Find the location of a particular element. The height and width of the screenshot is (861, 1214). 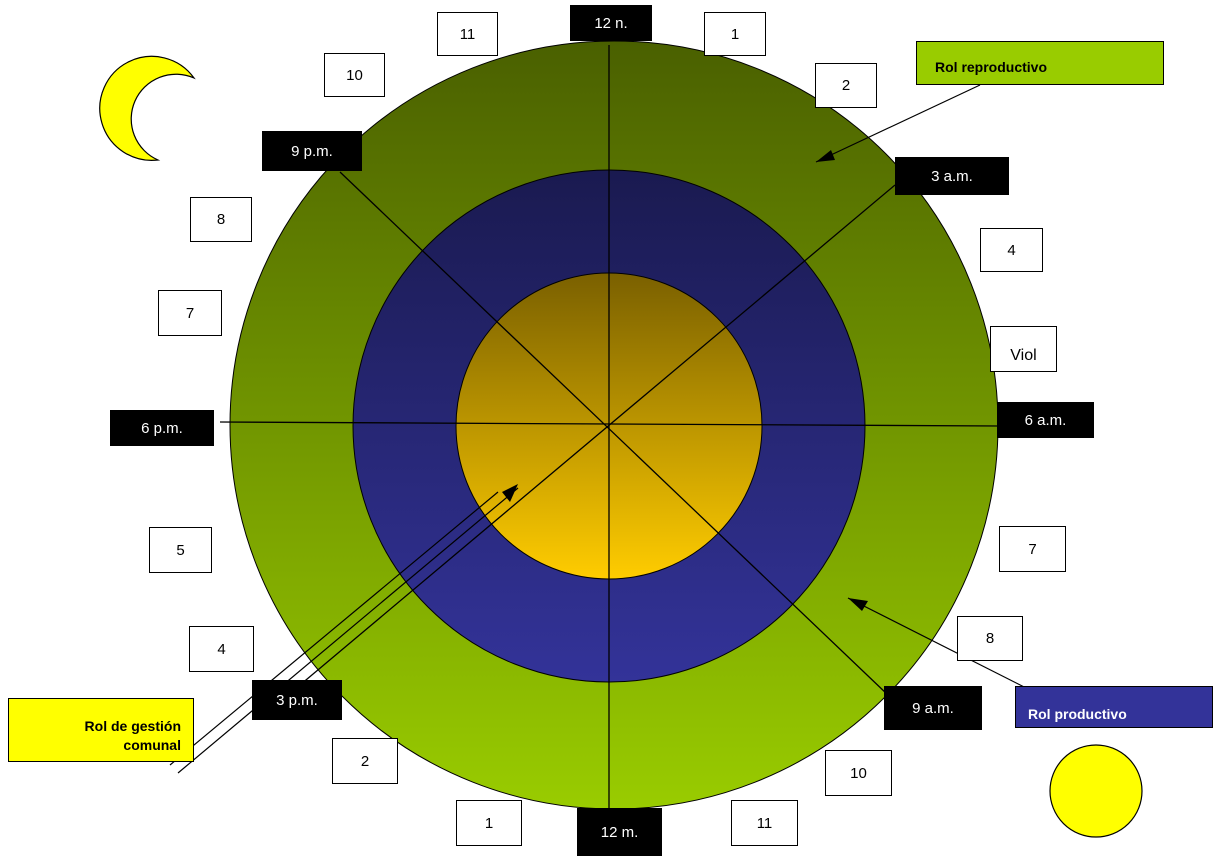

crescent-moon-icon is located at coordinates (147, 108).